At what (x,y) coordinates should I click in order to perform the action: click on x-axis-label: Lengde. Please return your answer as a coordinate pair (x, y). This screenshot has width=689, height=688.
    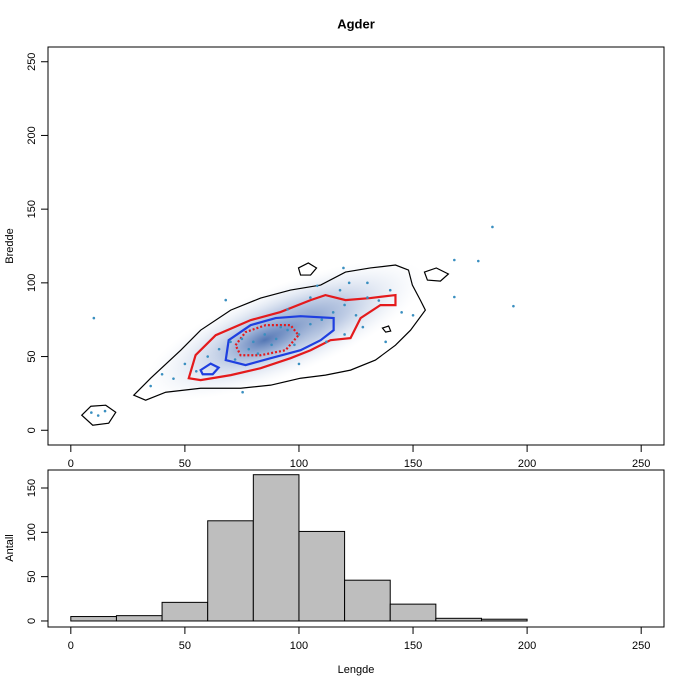
    Looking at the image, I should click on (356, 670).